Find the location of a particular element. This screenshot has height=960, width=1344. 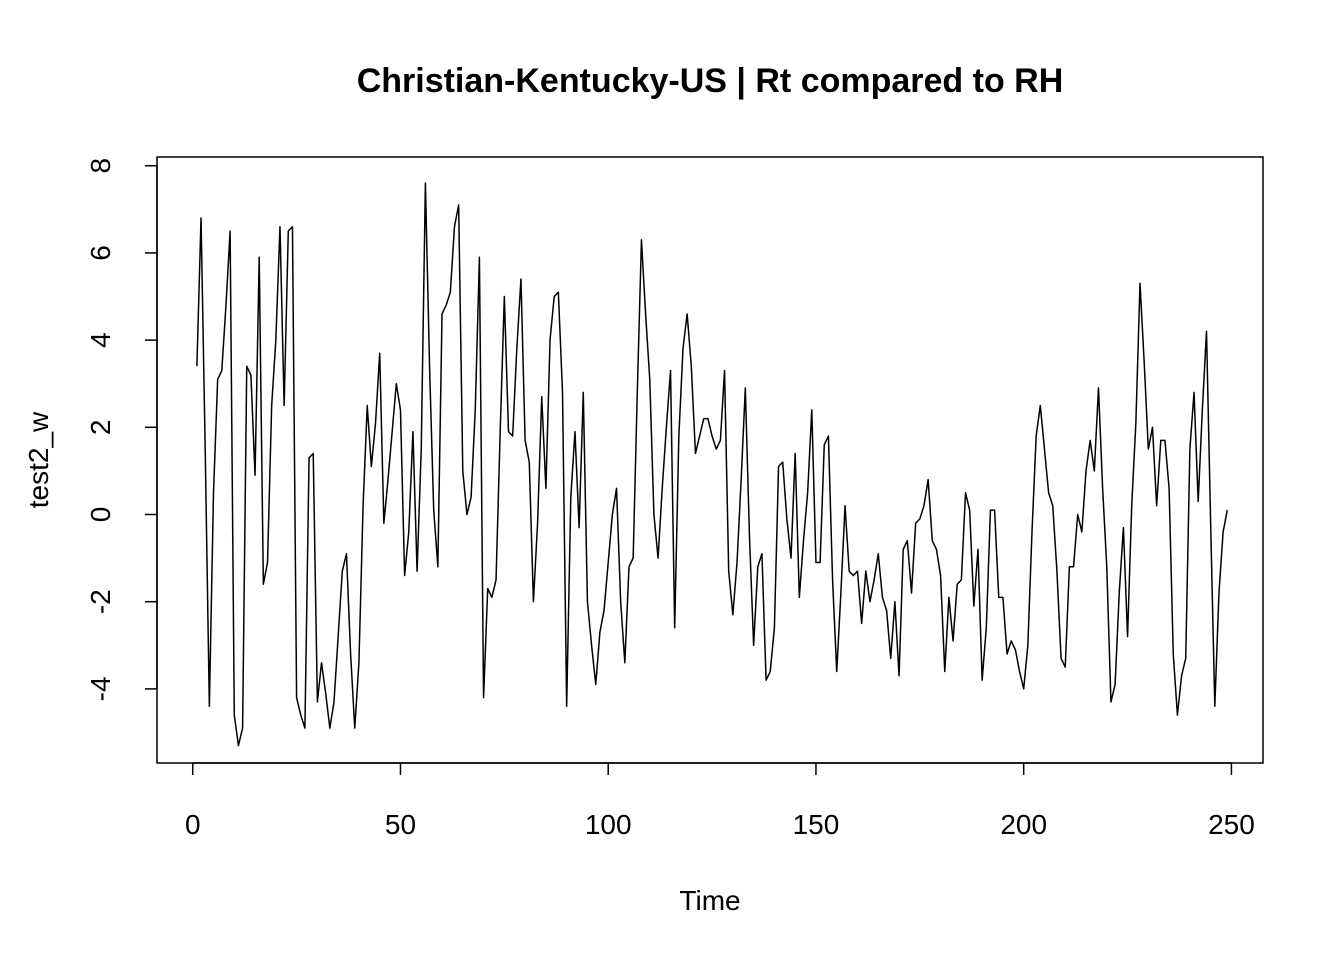

y-tick-label: -4 is located at coordinates (100, 688).